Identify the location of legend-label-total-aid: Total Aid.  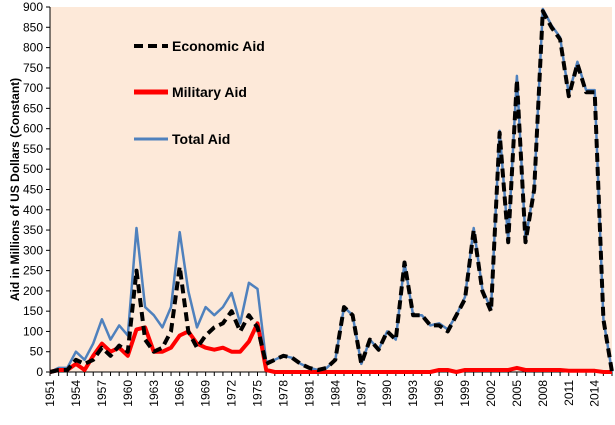
(201, 139).